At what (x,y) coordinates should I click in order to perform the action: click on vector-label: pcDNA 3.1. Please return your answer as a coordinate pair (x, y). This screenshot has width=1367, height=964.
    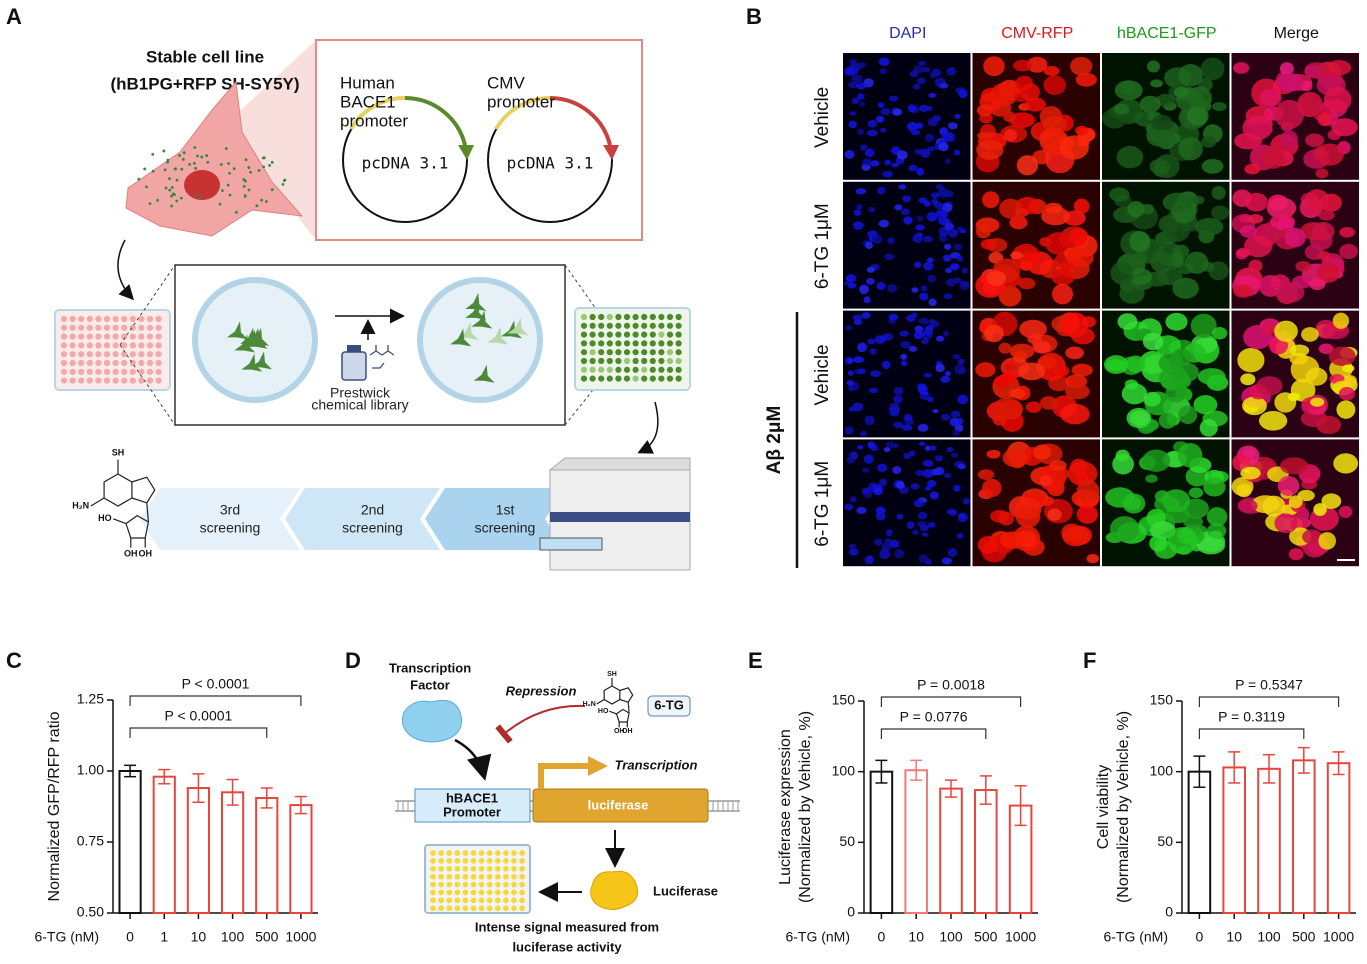
    Looking at the image, I should click on (405, 163).